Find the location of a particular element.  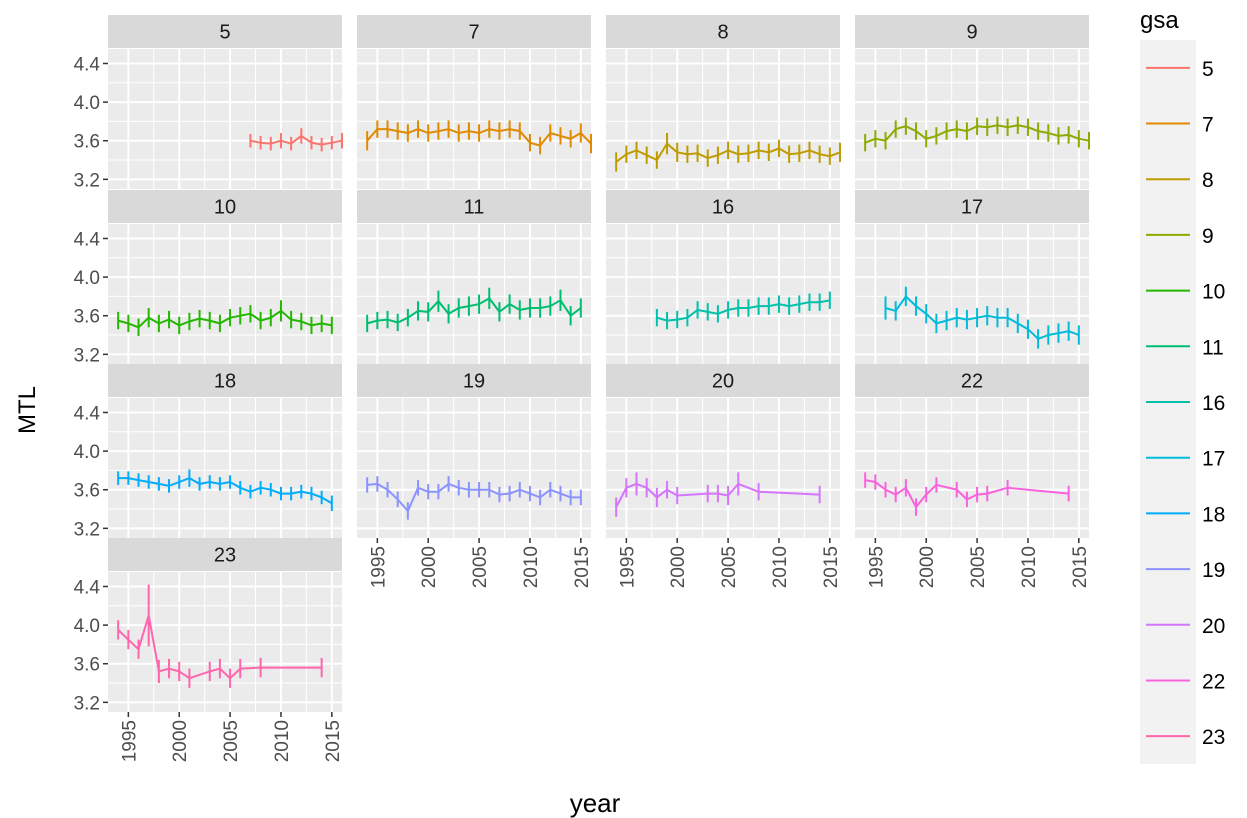

legend-item-22: 22 is located at coordinates (1185, 681).